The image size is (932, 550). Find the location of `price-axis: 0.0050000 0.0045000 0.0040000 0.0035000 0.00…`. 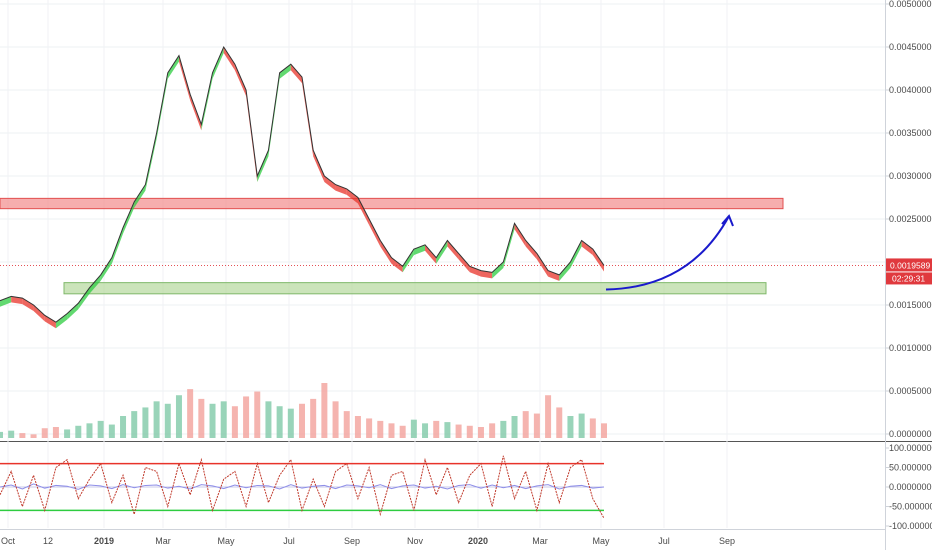

price-axis: 0.0050000 0.0045000 0.0040000 0.0035000 0.00… is located at coordinates (908, 219).